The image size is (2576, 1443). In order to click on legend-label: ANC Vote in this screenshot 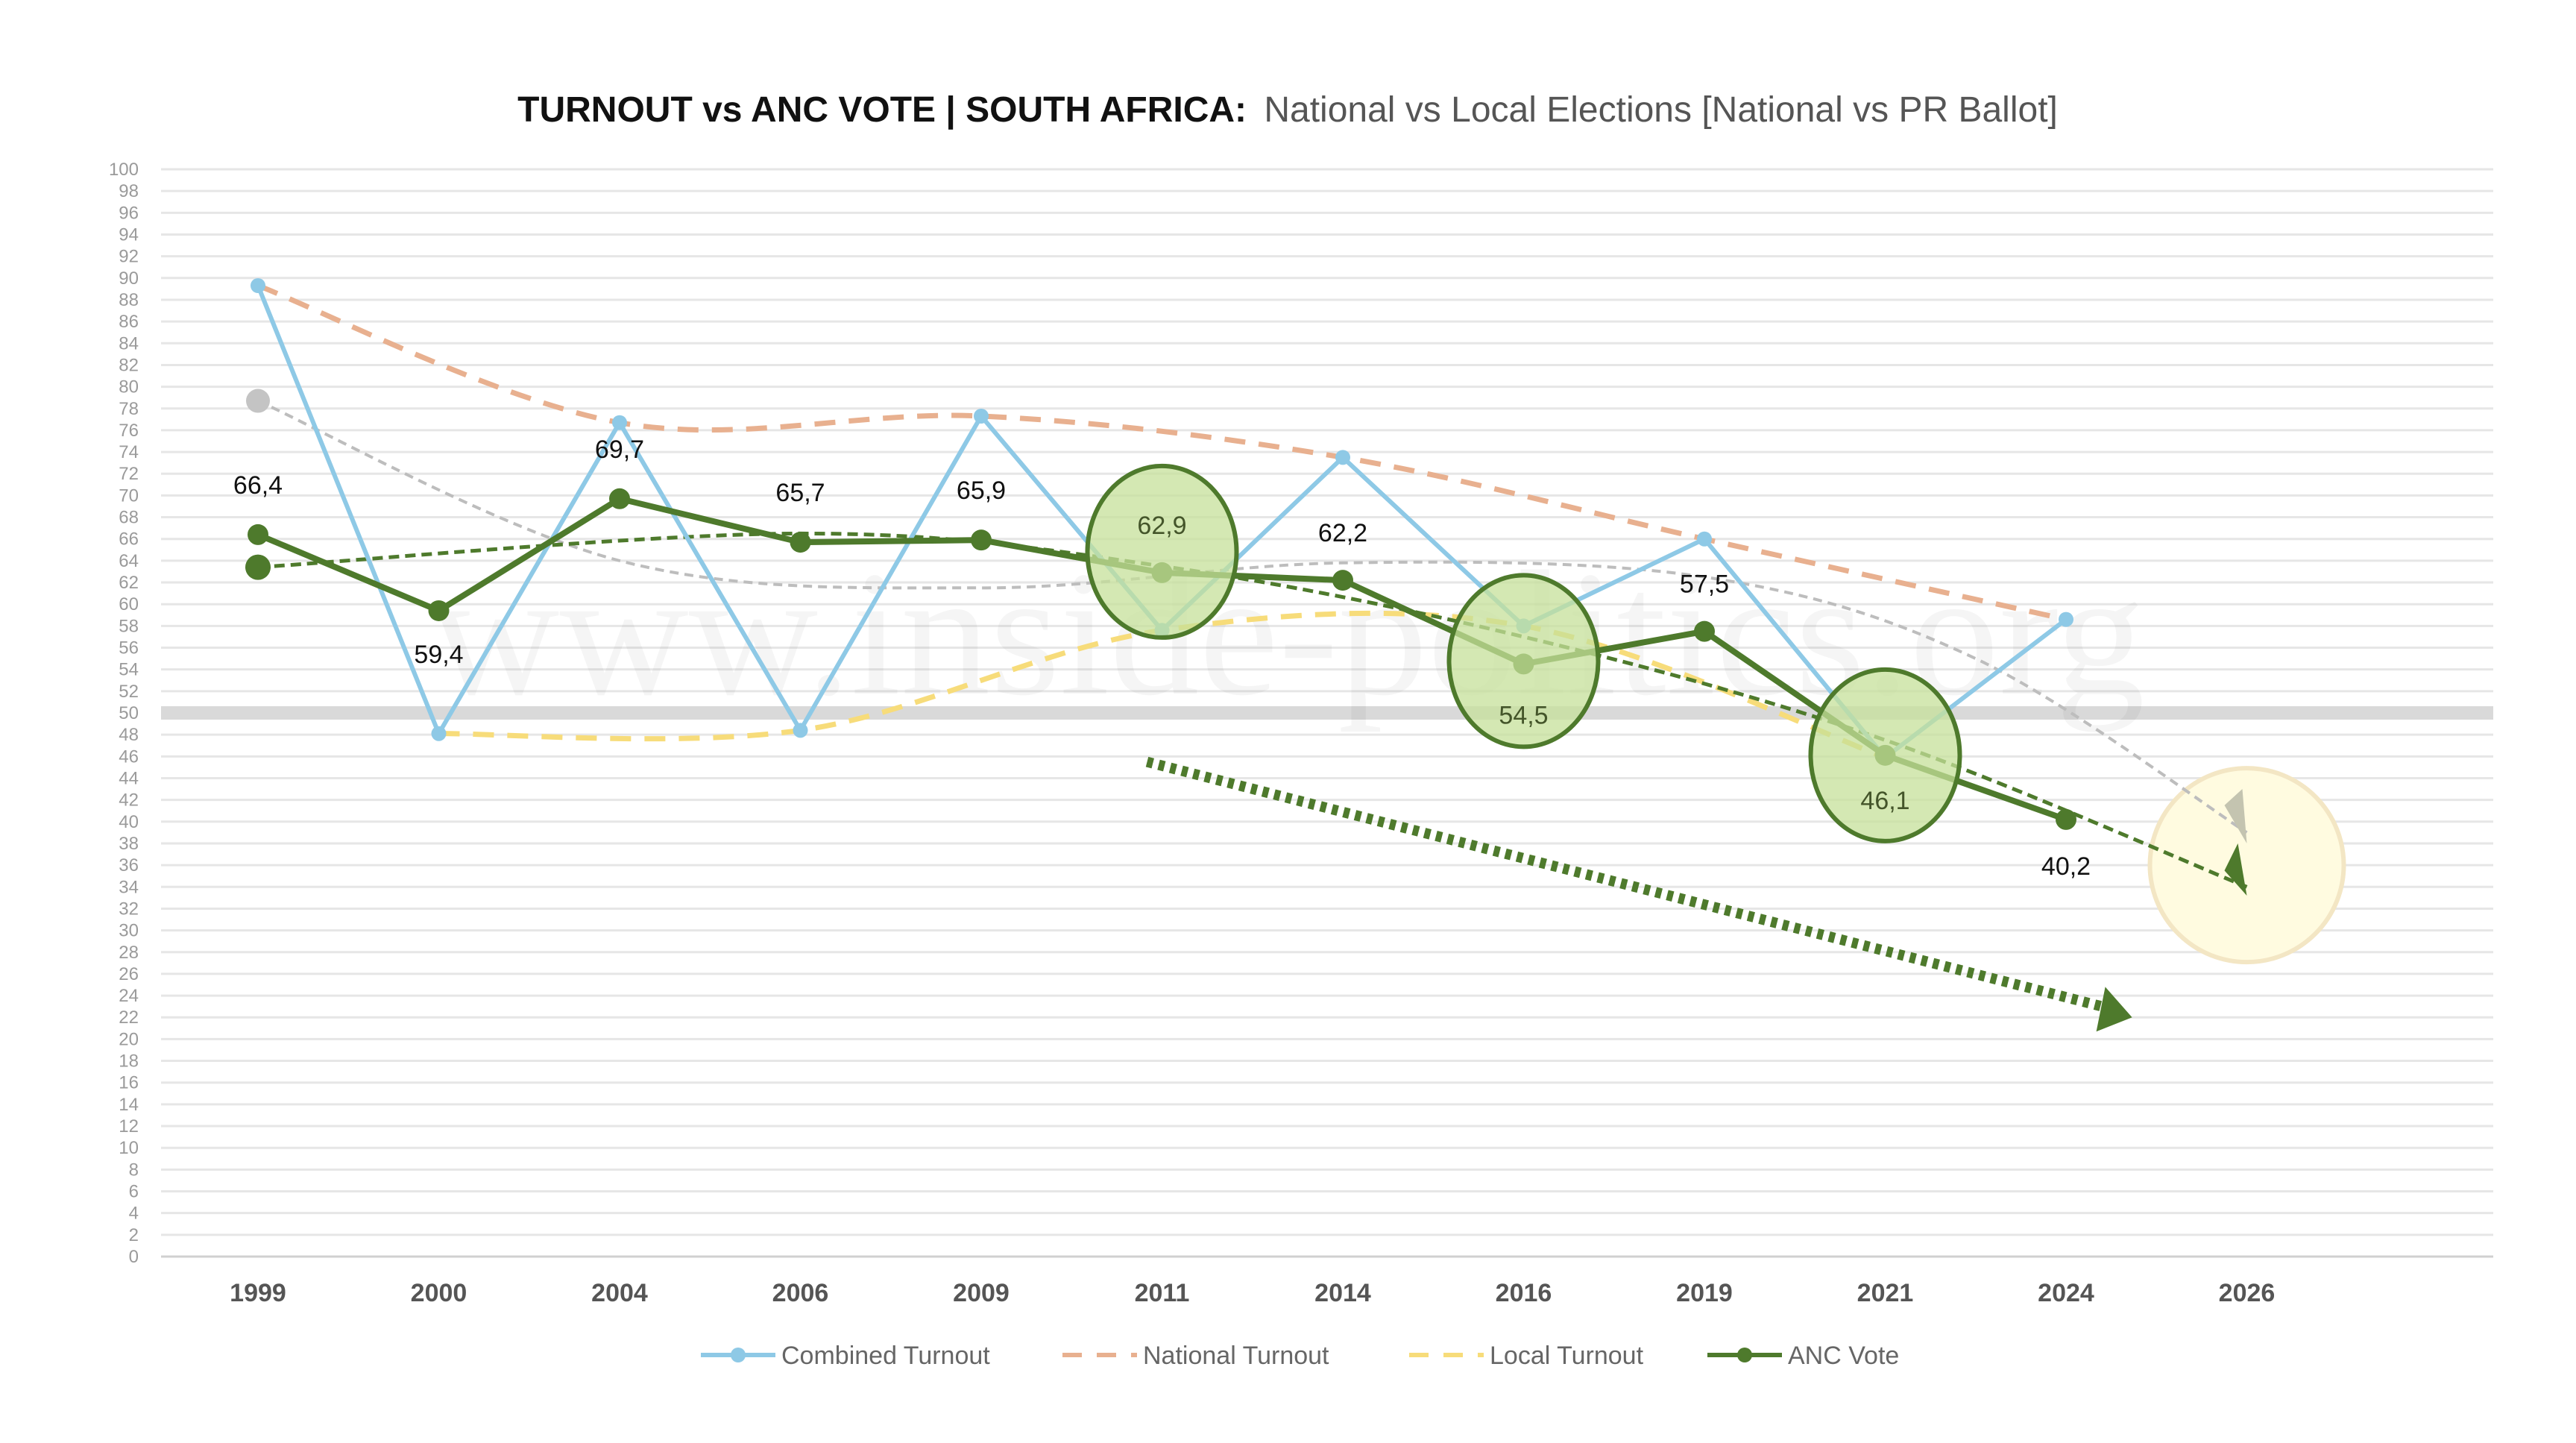, I will do `click(1843, 1356)`.